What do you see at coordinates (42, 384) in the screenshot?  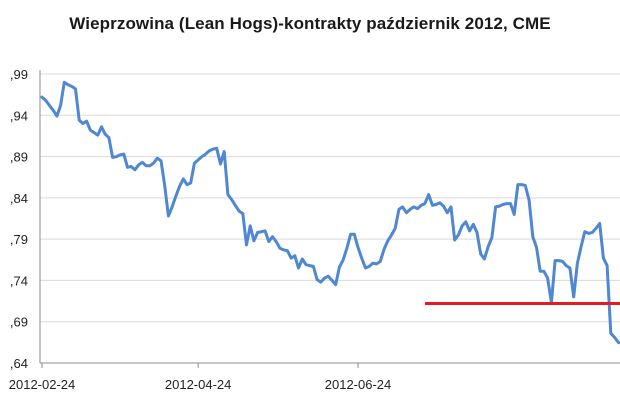 I see `x-tick-label: 2012-02-24` at bounding box center [42, 384].